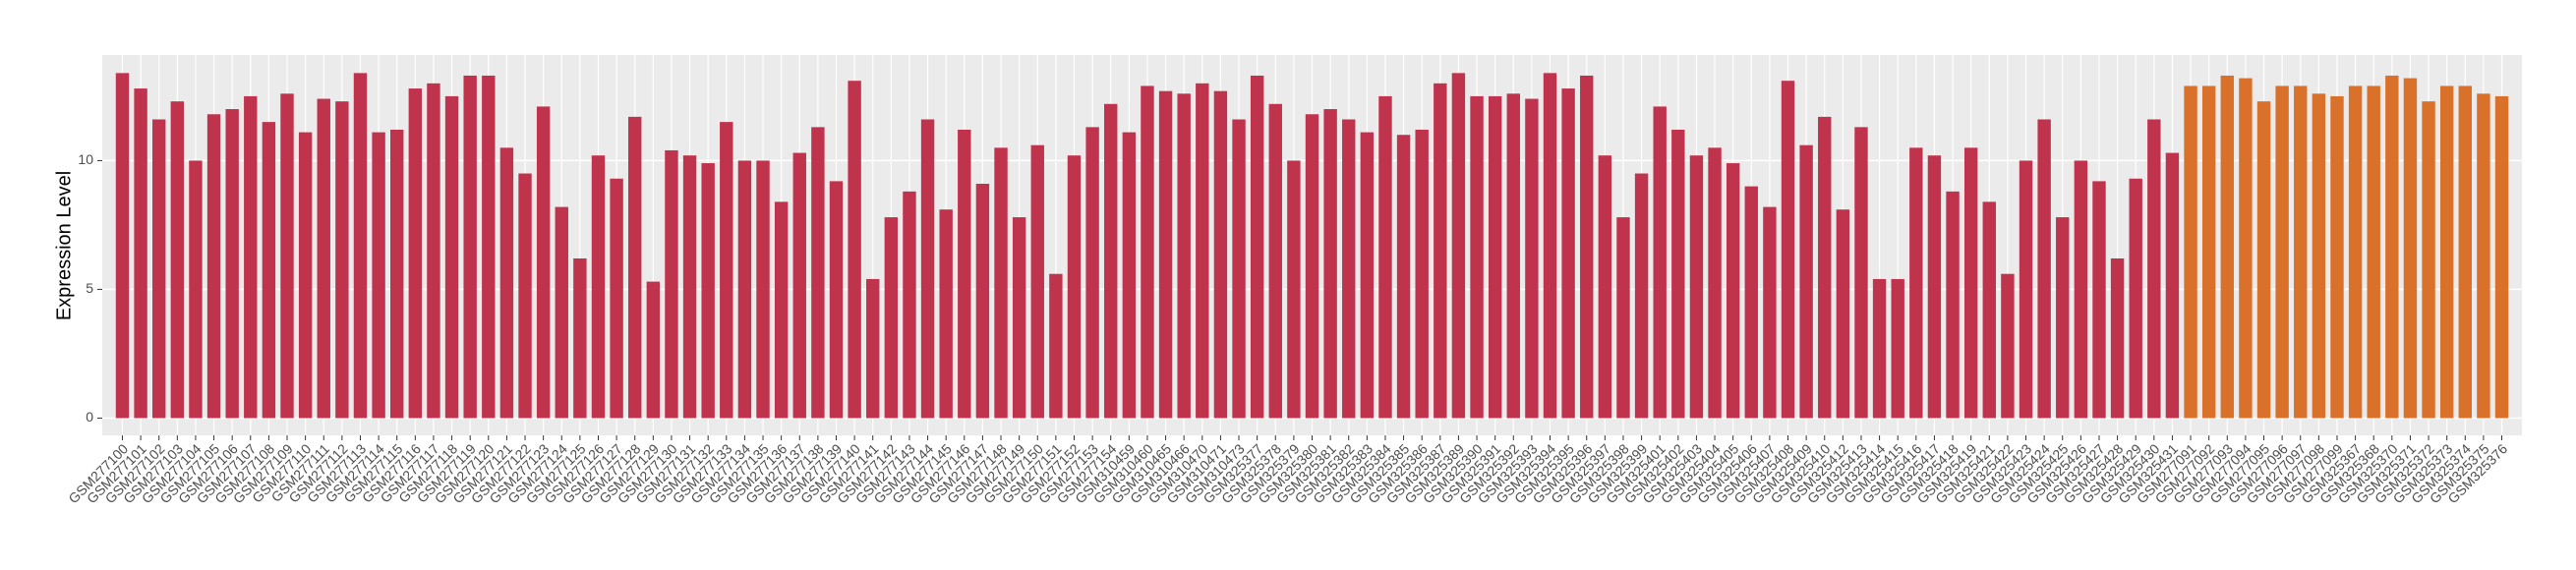 The width and height of the screenshot is (2576, 570). Describe the element at coordinates (89, 288) in the screenshot. I see `y-tick-label: 5` at that location.